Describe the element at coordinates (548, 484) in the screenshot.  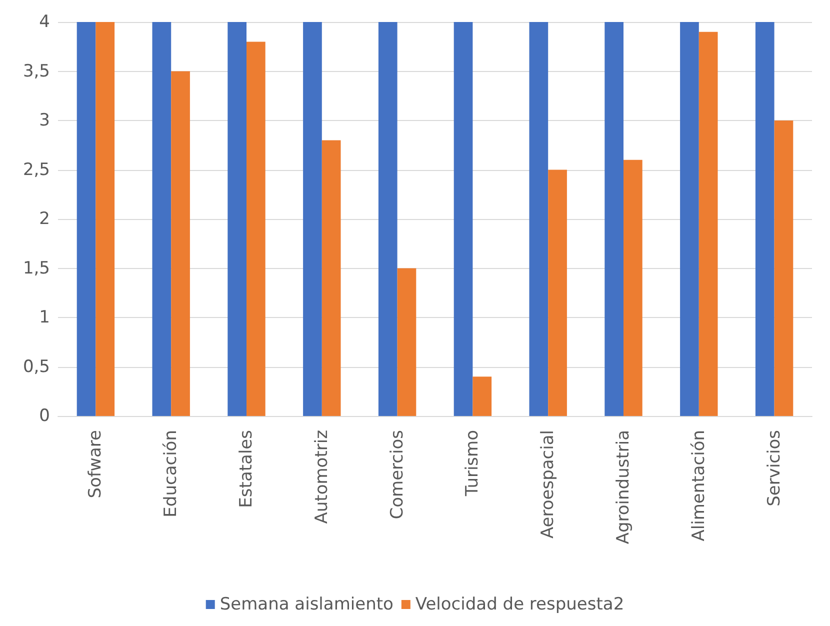
I see `x-tick-label: Aeroespacial` at that location.